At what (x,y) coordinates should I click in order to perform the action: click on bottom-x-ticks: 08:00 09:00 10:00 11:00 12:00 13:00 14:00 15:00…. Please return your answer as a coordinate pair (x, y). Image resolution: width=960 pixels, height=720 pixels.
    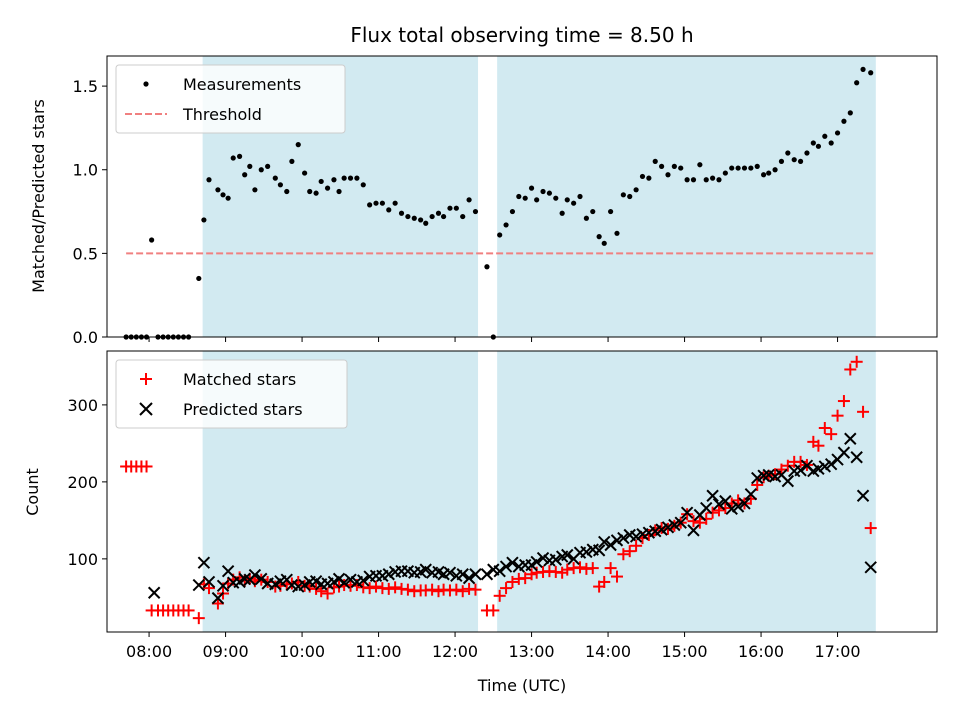
    Looking at the image, I should click on (493, 646).